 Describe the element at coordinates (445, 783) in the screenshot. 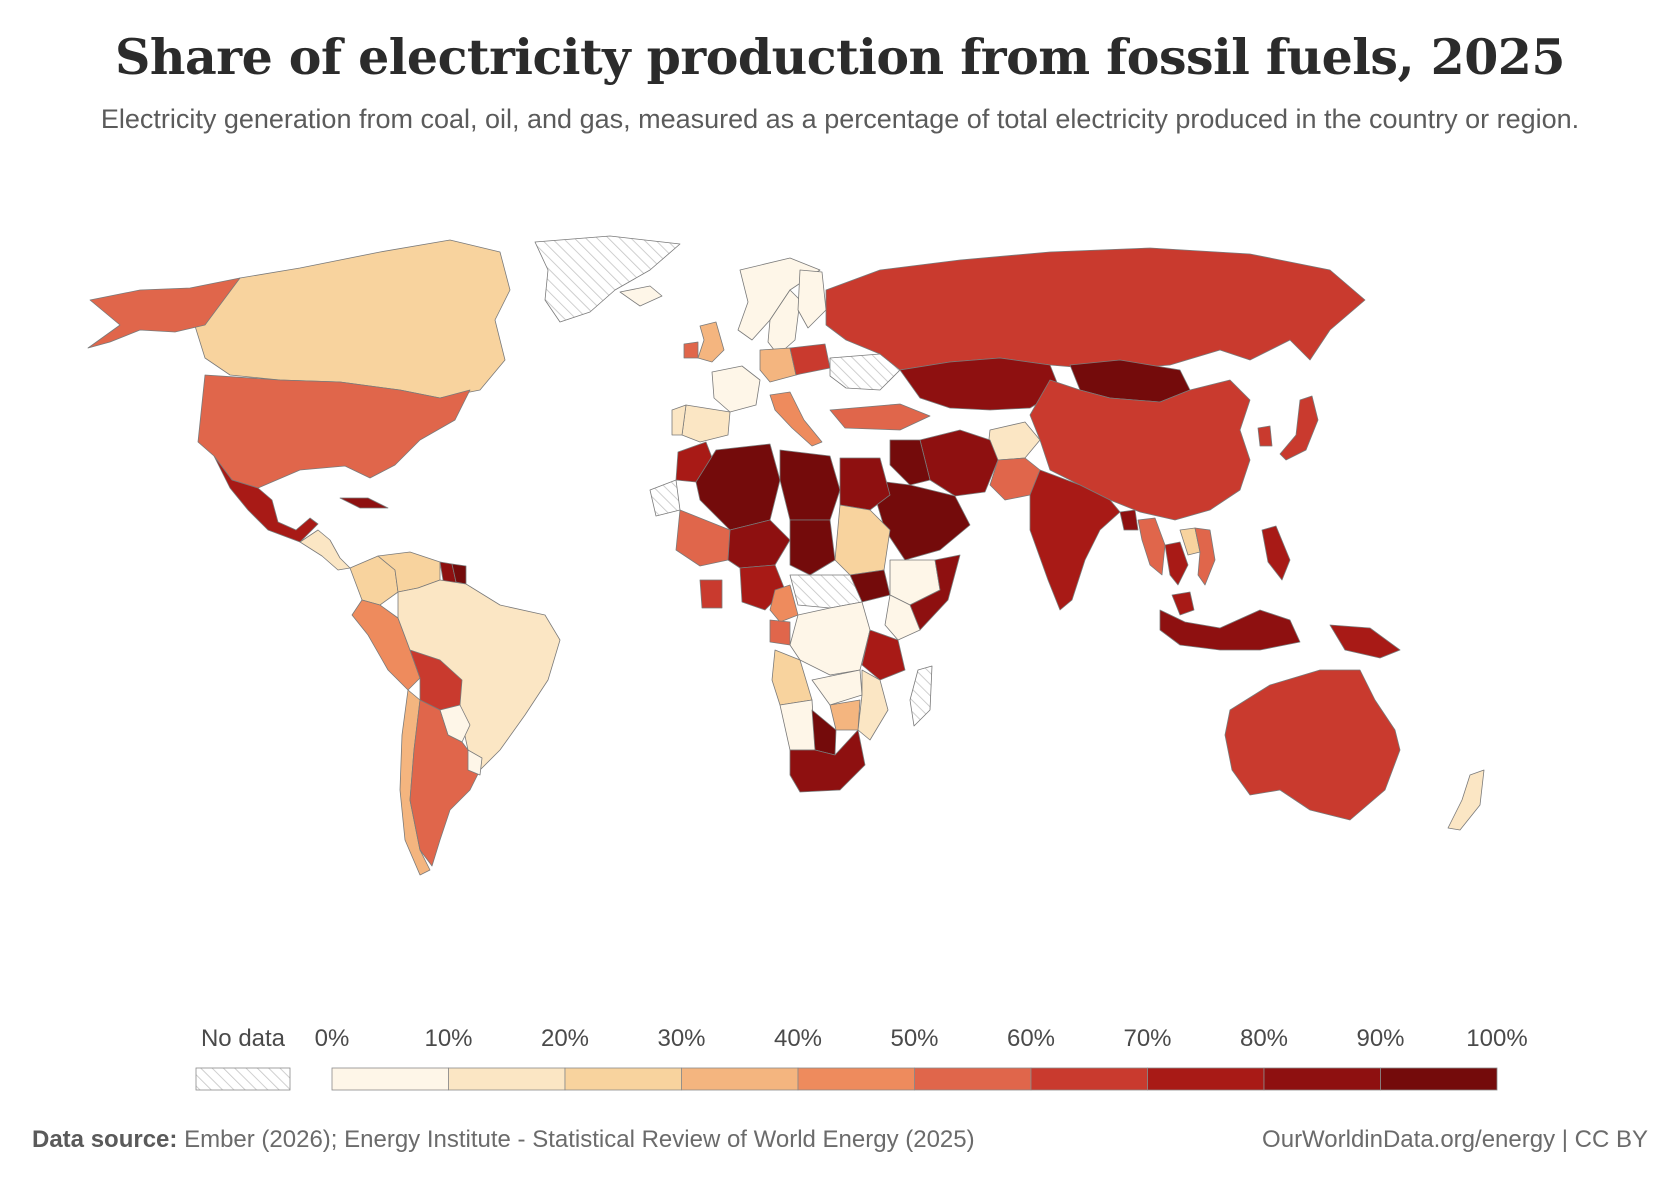

I see `region-argentina: Argentina` at that location.